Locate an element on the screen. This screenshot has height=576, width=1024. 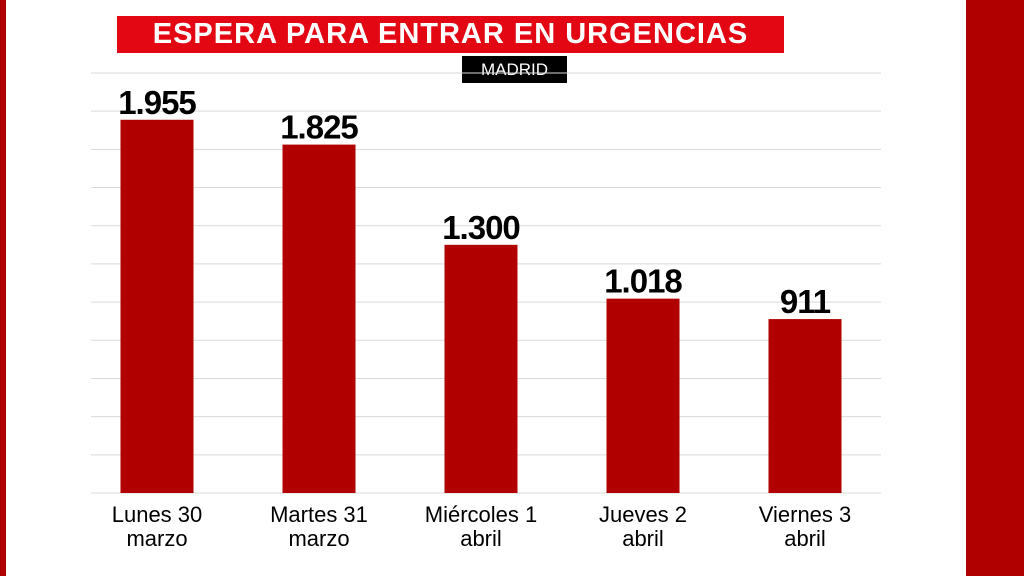
x-tick-label: Lunes 30 is located at coordinates (157, 514).